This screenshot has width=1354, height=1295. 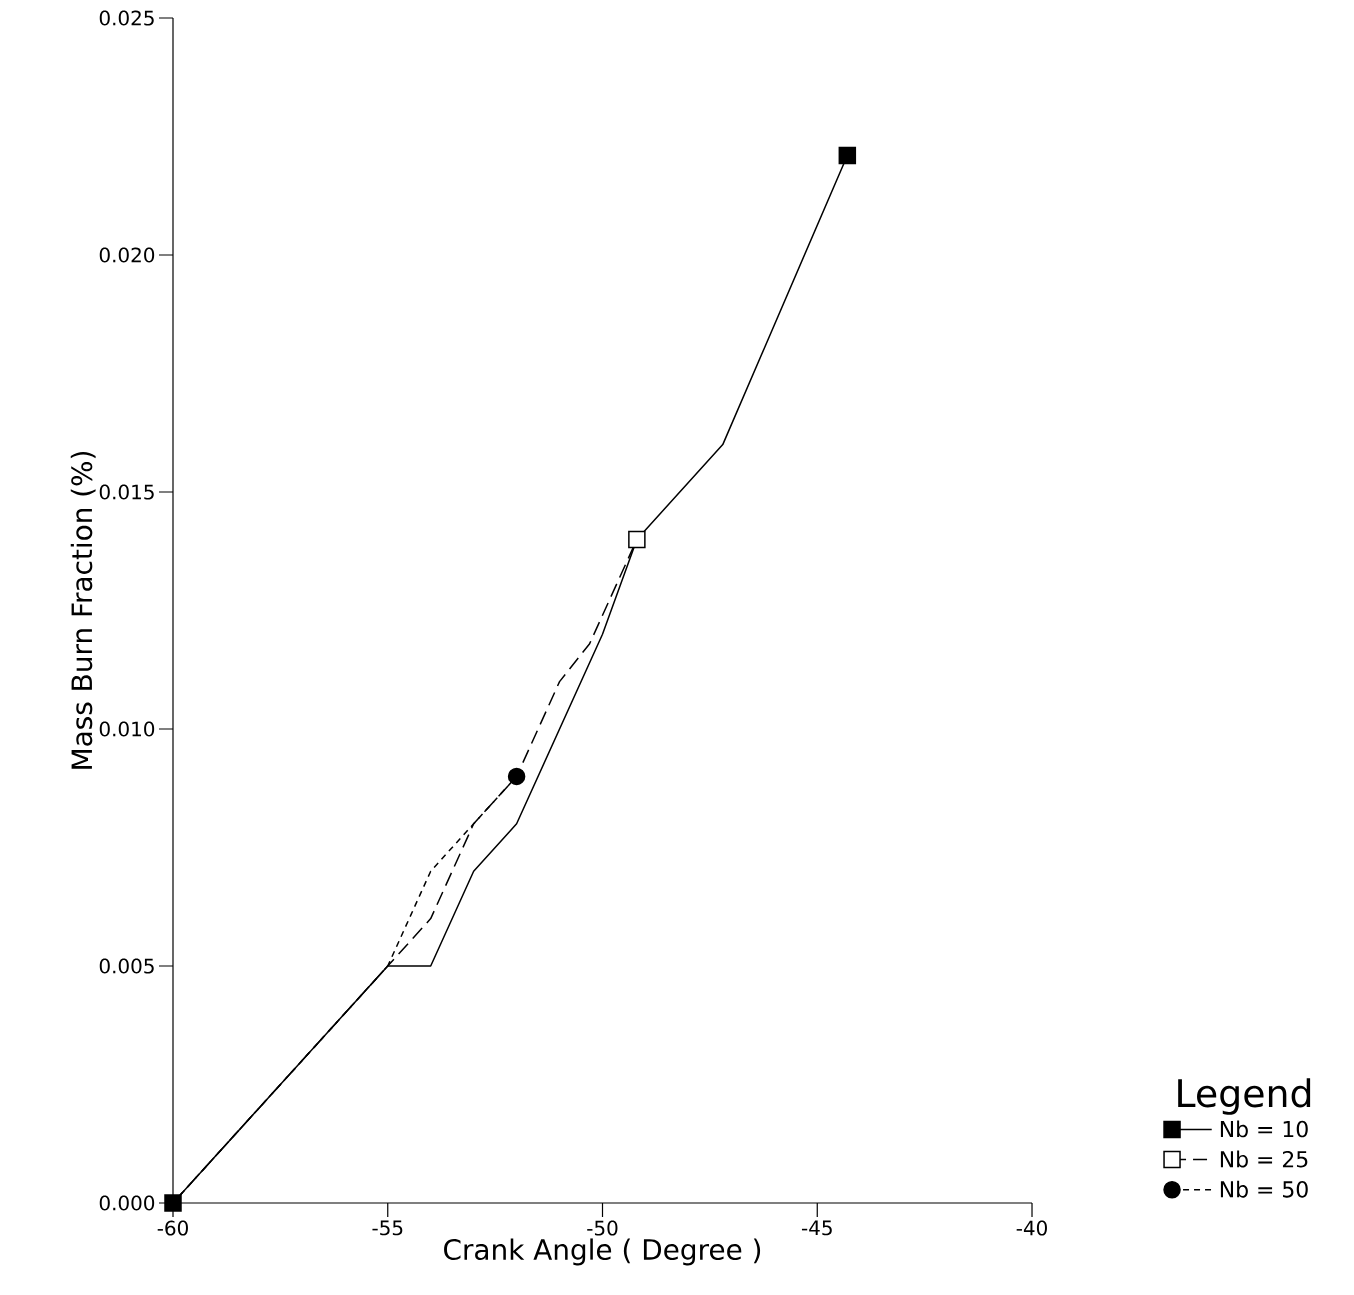 What do you see at coordinates (602, 1228) in the screenshot?
I see `x-tick-label: -50` at bounding box center [602, 1228].